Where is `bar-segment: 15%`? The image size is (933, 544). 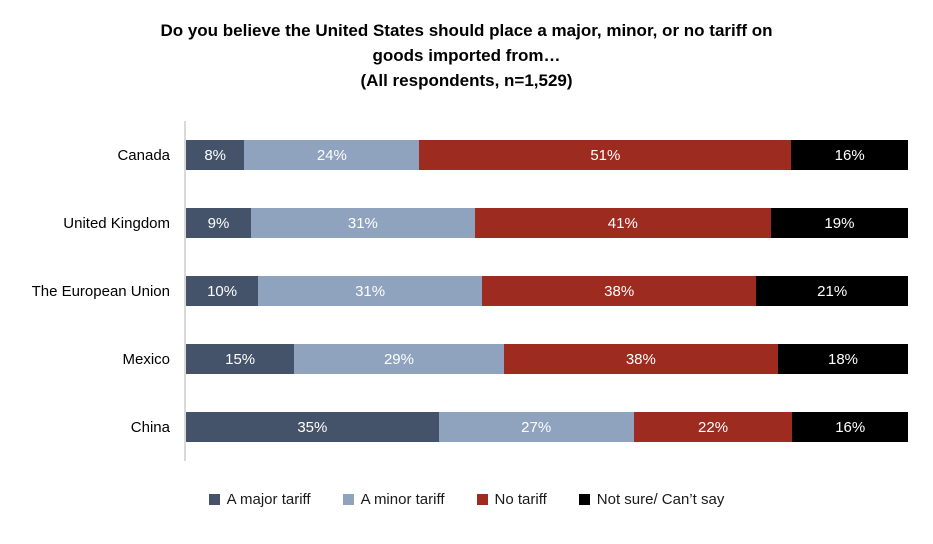 bar-segment: 15% is located at coordinates (240, 359).